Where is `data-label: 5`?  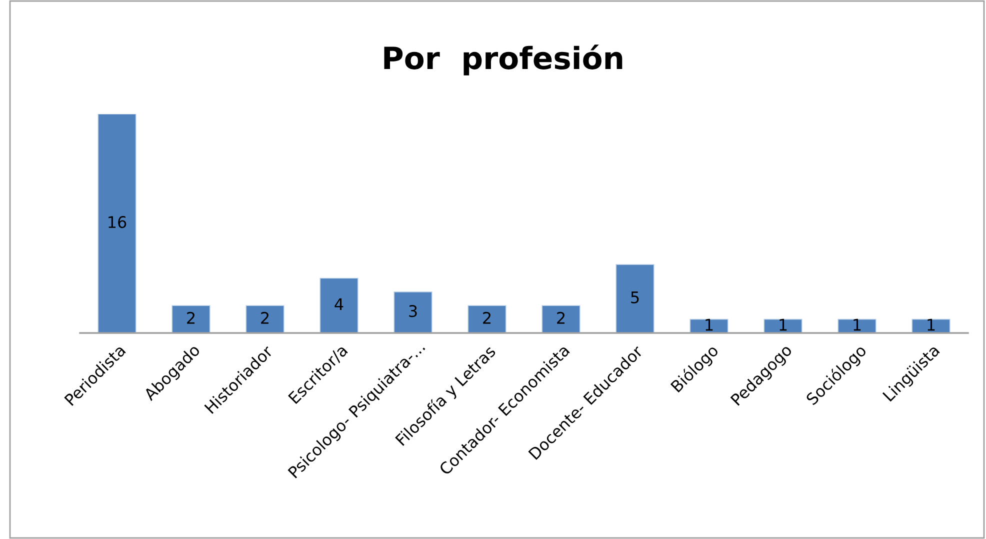 data-label: 5 is located at coordinates (635, 298).